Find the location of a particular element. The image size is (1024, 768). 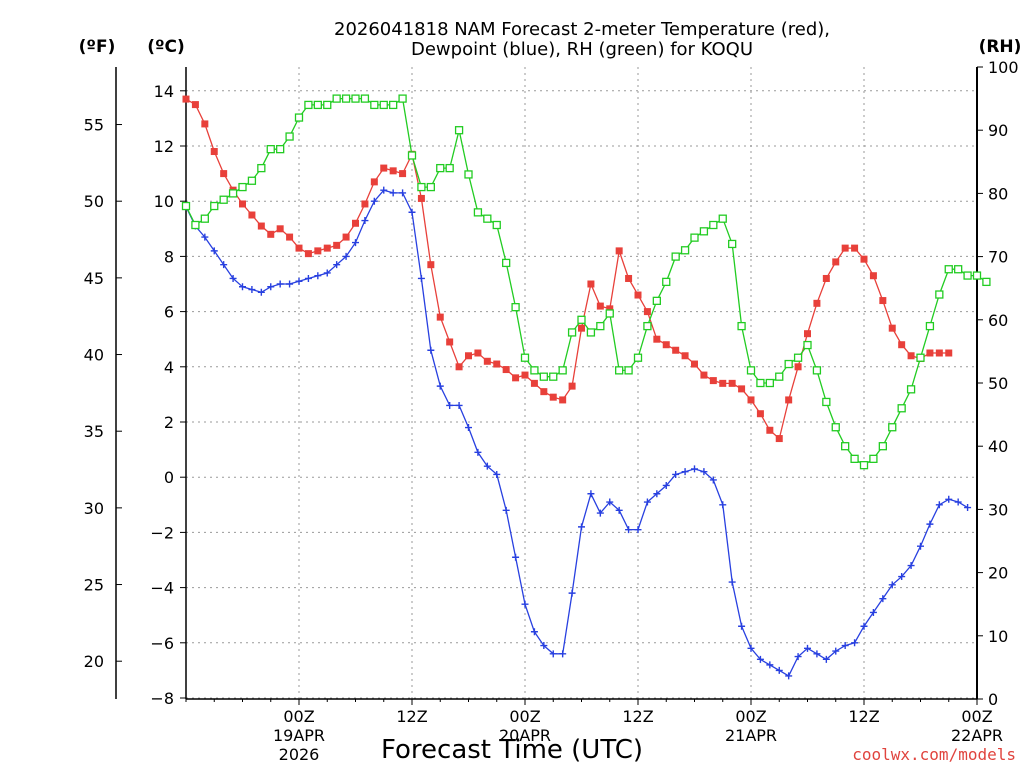

tick-label-rh: 60 is located at coordinates (998, 320).